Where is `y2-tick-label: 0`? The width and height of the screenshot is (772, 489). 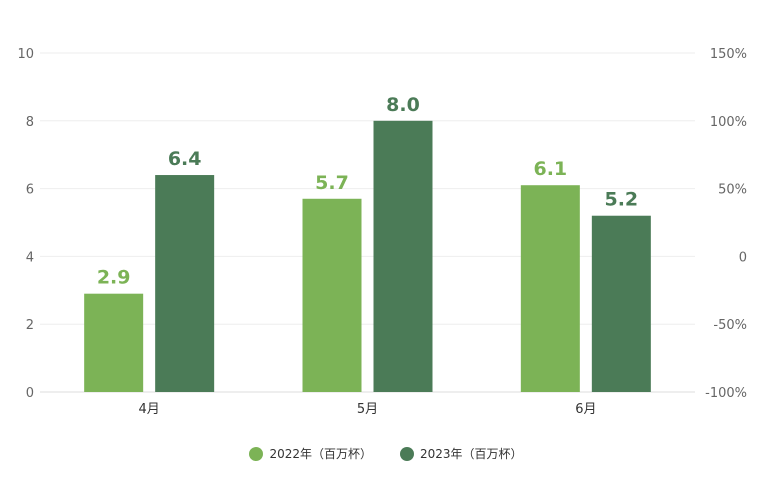 y2-tick-label: 0 is located at coordinates (743, 257).